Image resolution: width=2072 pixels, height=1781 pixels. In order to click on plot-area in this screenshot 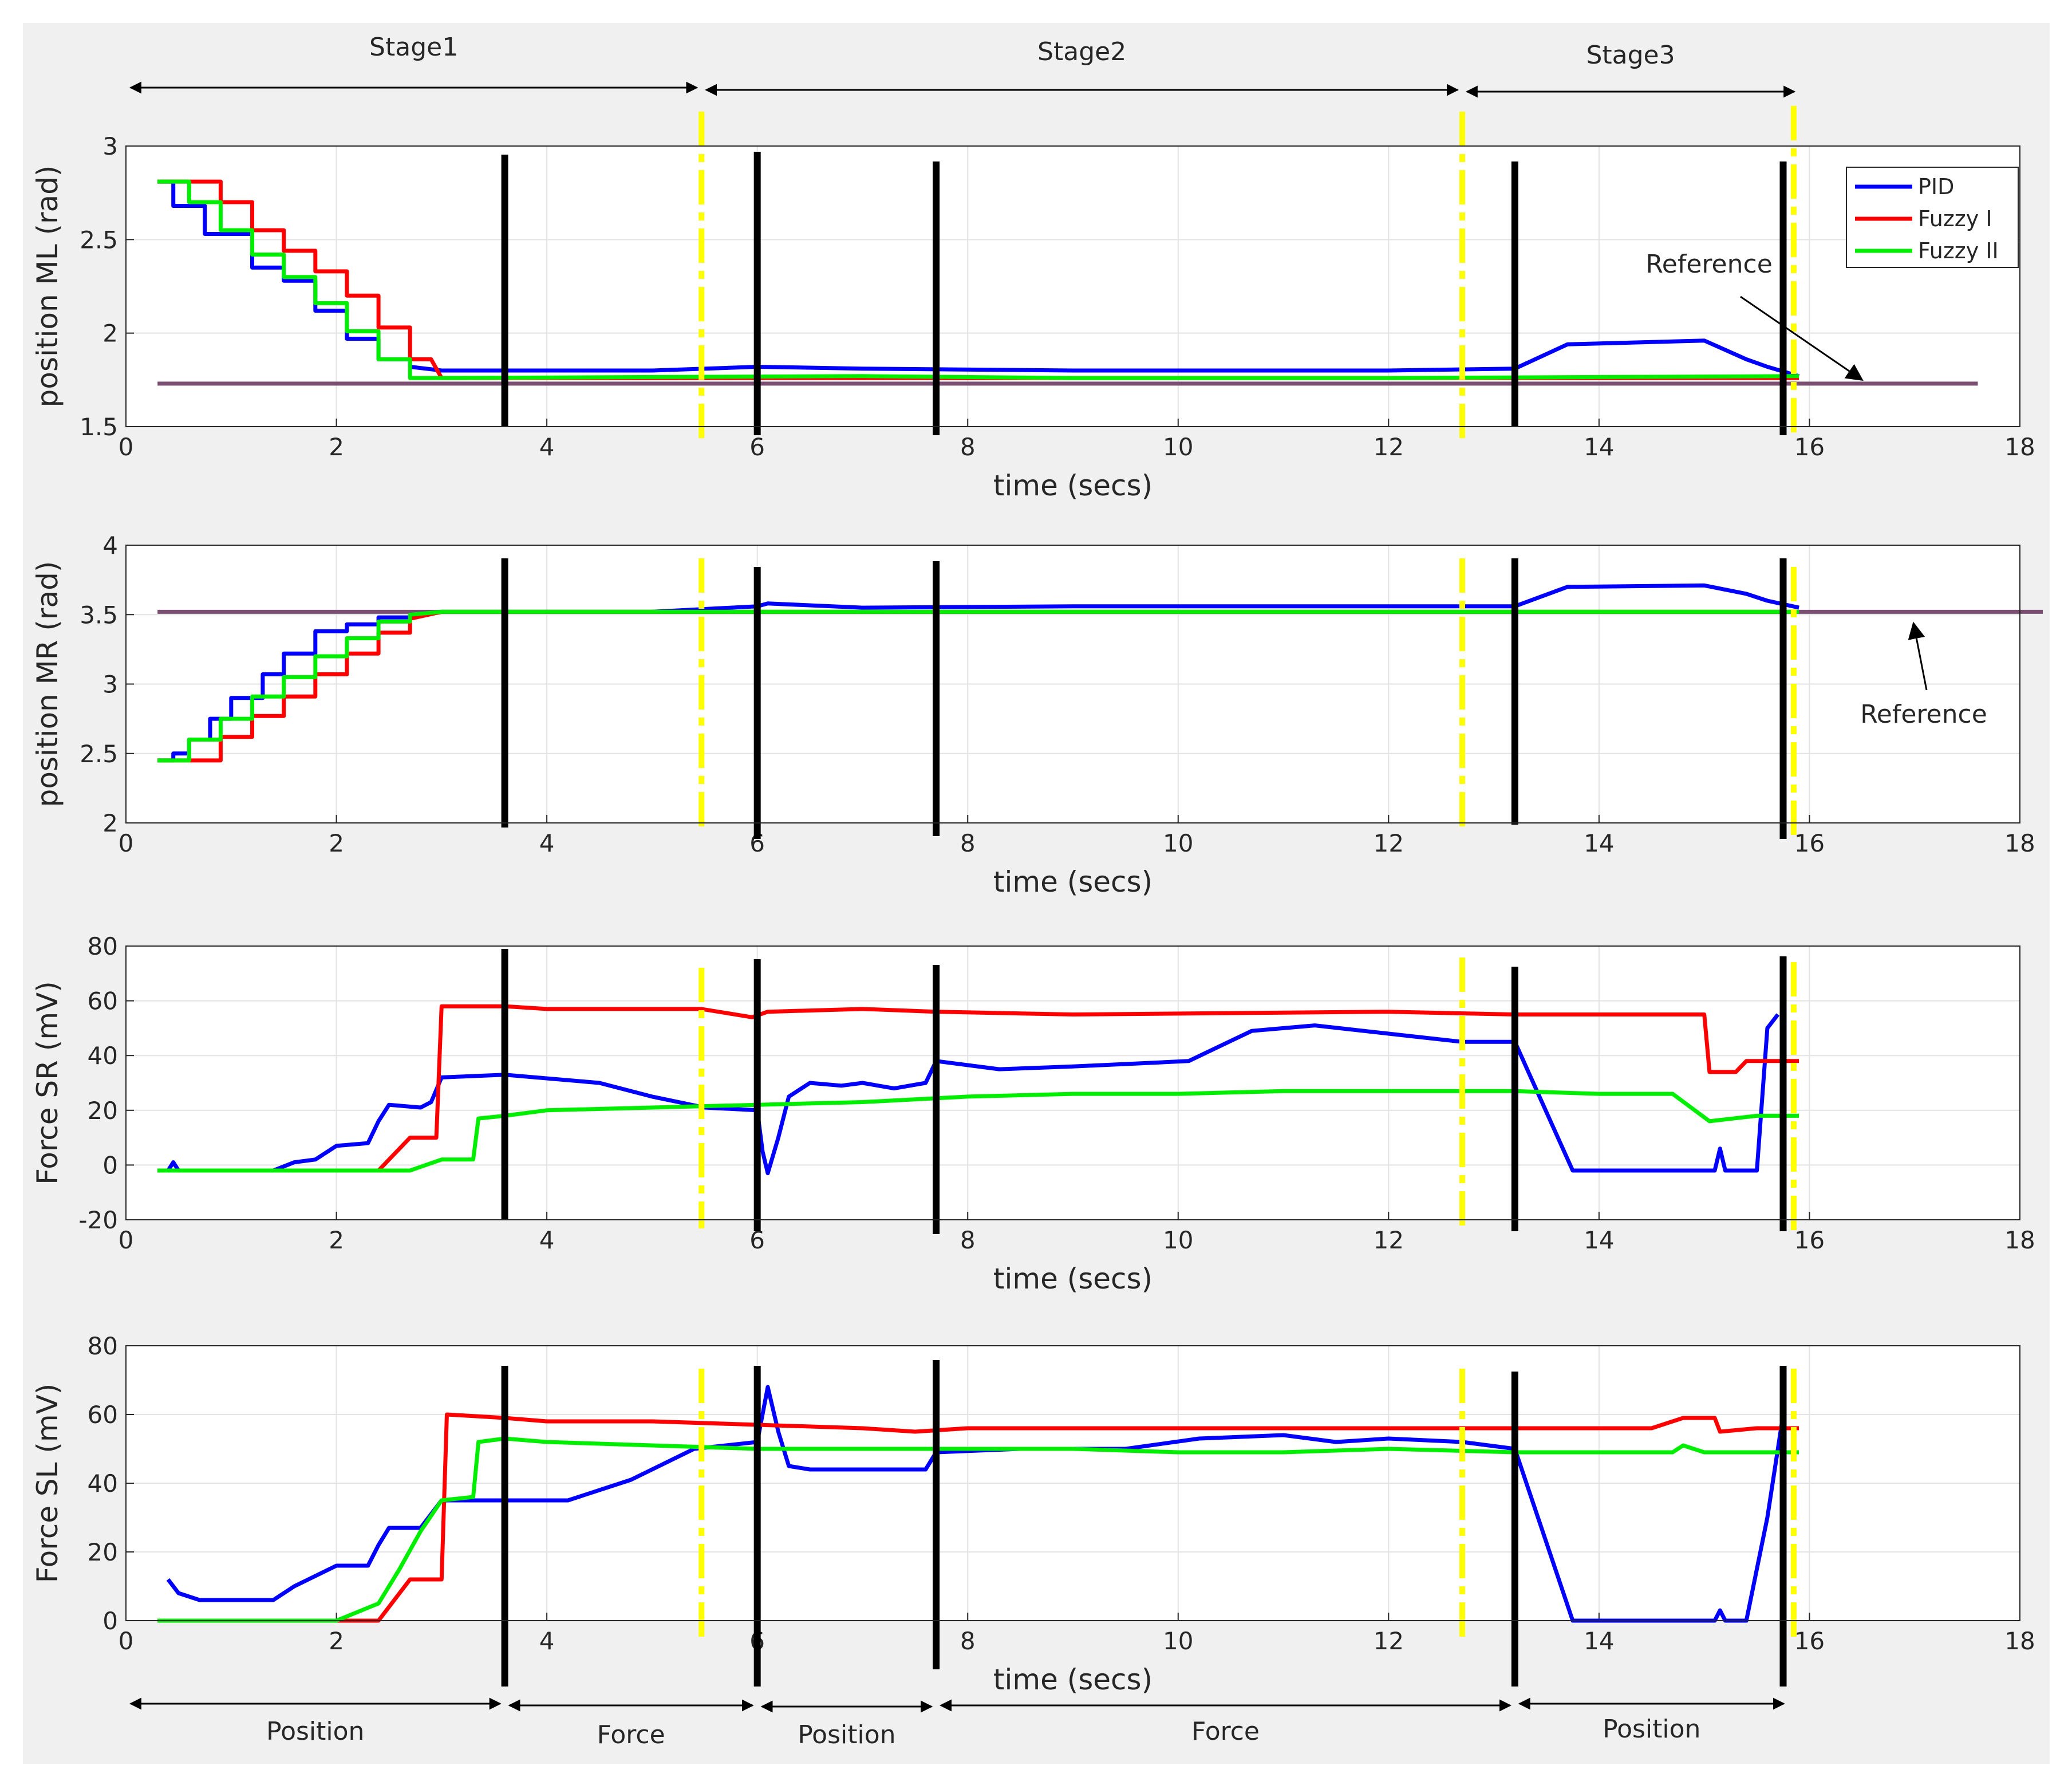, I will do `click(1073, 1083)`.